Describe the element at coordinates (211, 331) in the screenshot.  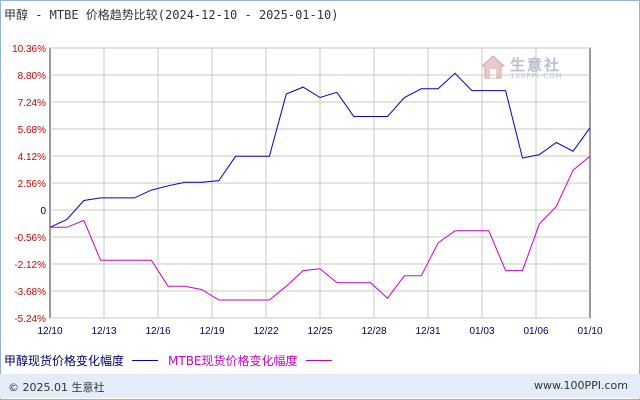
I see `x-tick-label: 12/19` at that location.